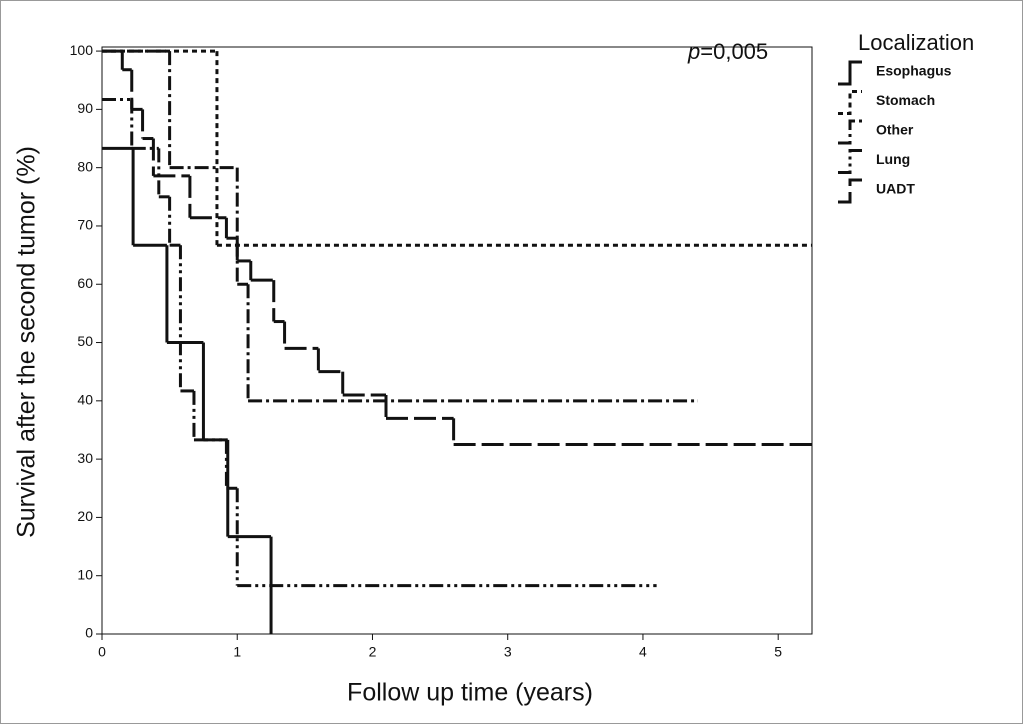 Image resolution: width=1023 pixels, height=724 pixels. What do you see at coordinates (734, 51) in the screenshot?
I see `annotation-value: =0,005` at bounding box center [734, 51].